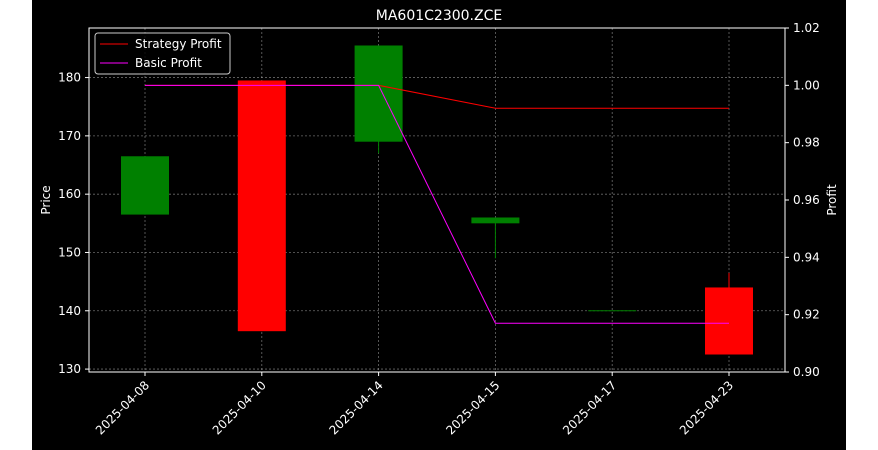 The image size is (878, 450). Describe the element at coordinates (178, 44) in the screenshot. I see `legend-label: Strategy Profit` at that location.